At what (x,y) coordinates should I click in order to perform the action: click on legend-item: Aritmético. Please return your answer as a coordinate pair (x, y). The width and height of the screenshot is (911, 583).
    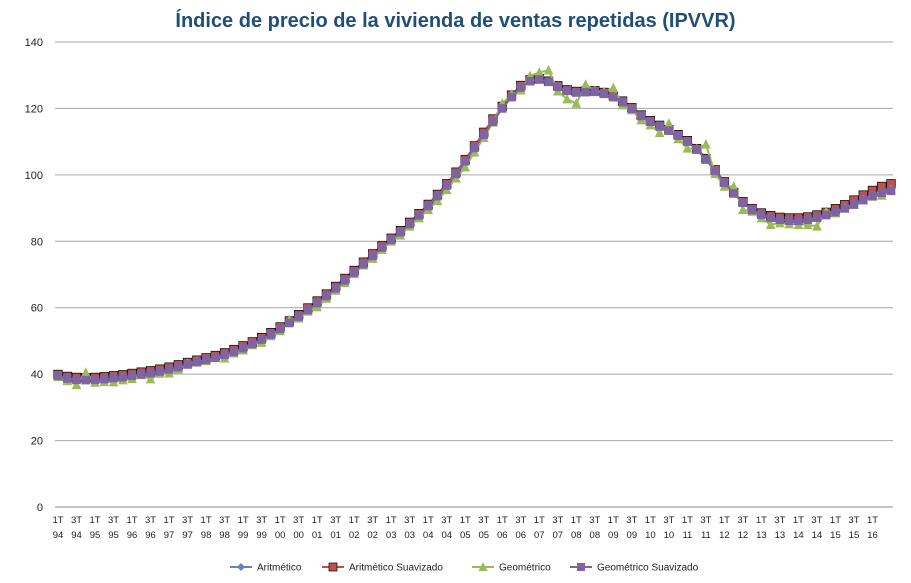
    Looking at the image, I should click on (266, 568).